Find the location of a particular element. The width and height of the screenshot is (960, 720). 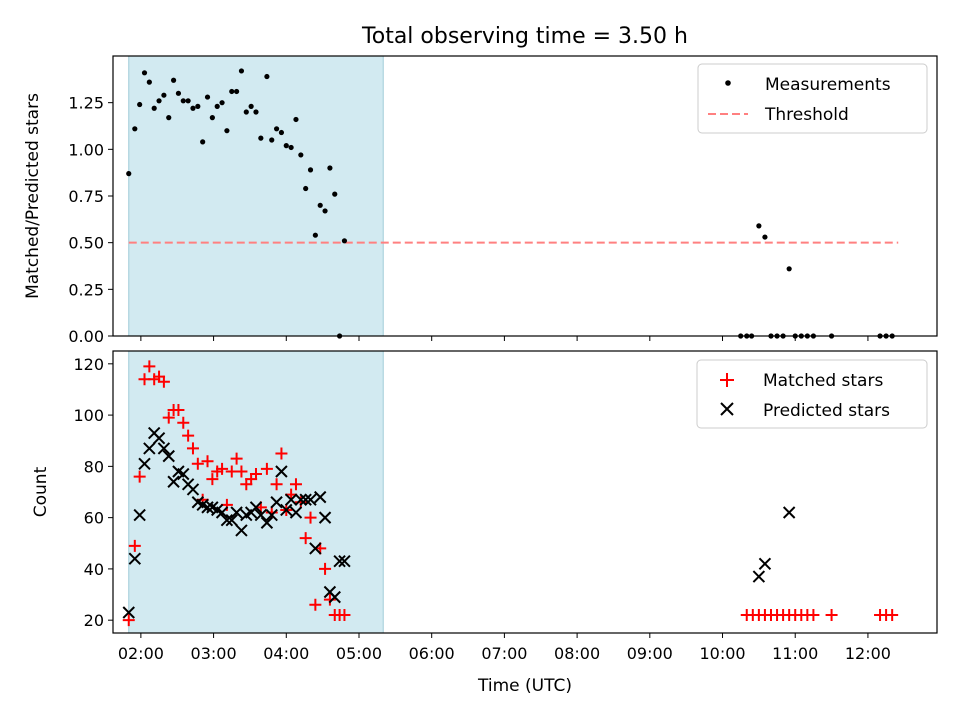

bottom-y-ticks: 20 40 60 80 100 120 is located at coordinates (93, 492).